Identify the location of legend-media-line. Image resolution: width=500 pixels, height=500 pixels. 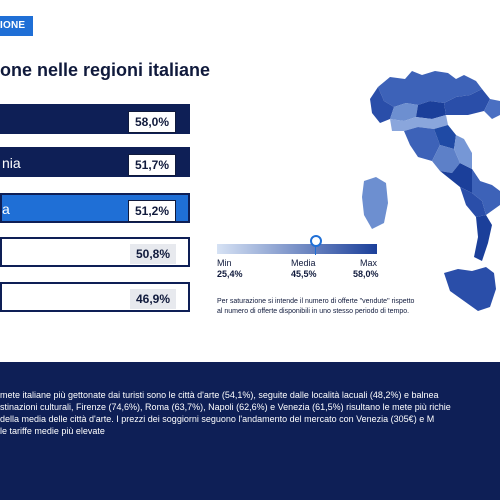
(315, 250).